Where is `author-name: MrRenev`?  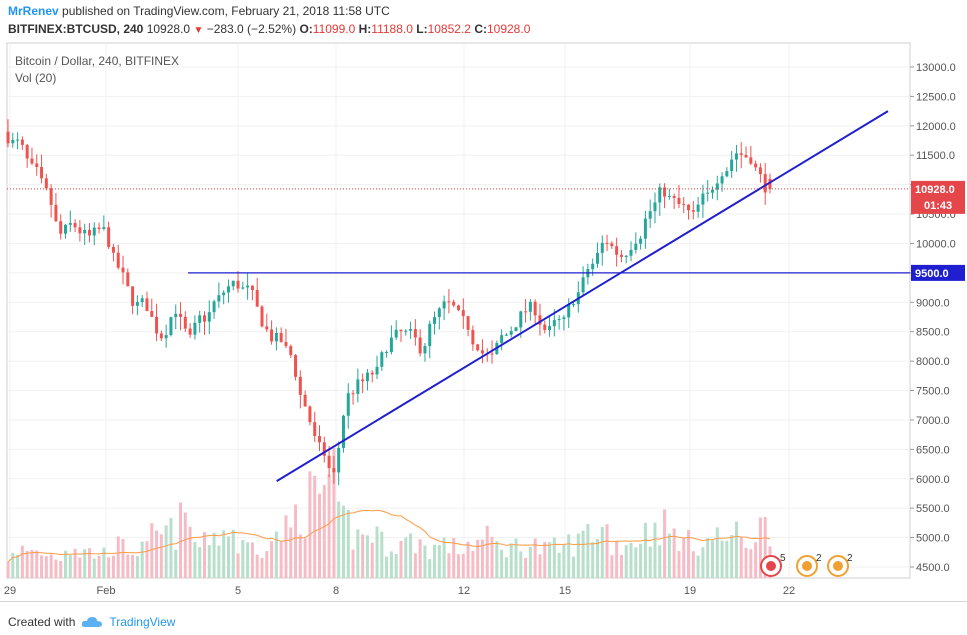 author-name: MrRenev is located at coordinates (33, 11).